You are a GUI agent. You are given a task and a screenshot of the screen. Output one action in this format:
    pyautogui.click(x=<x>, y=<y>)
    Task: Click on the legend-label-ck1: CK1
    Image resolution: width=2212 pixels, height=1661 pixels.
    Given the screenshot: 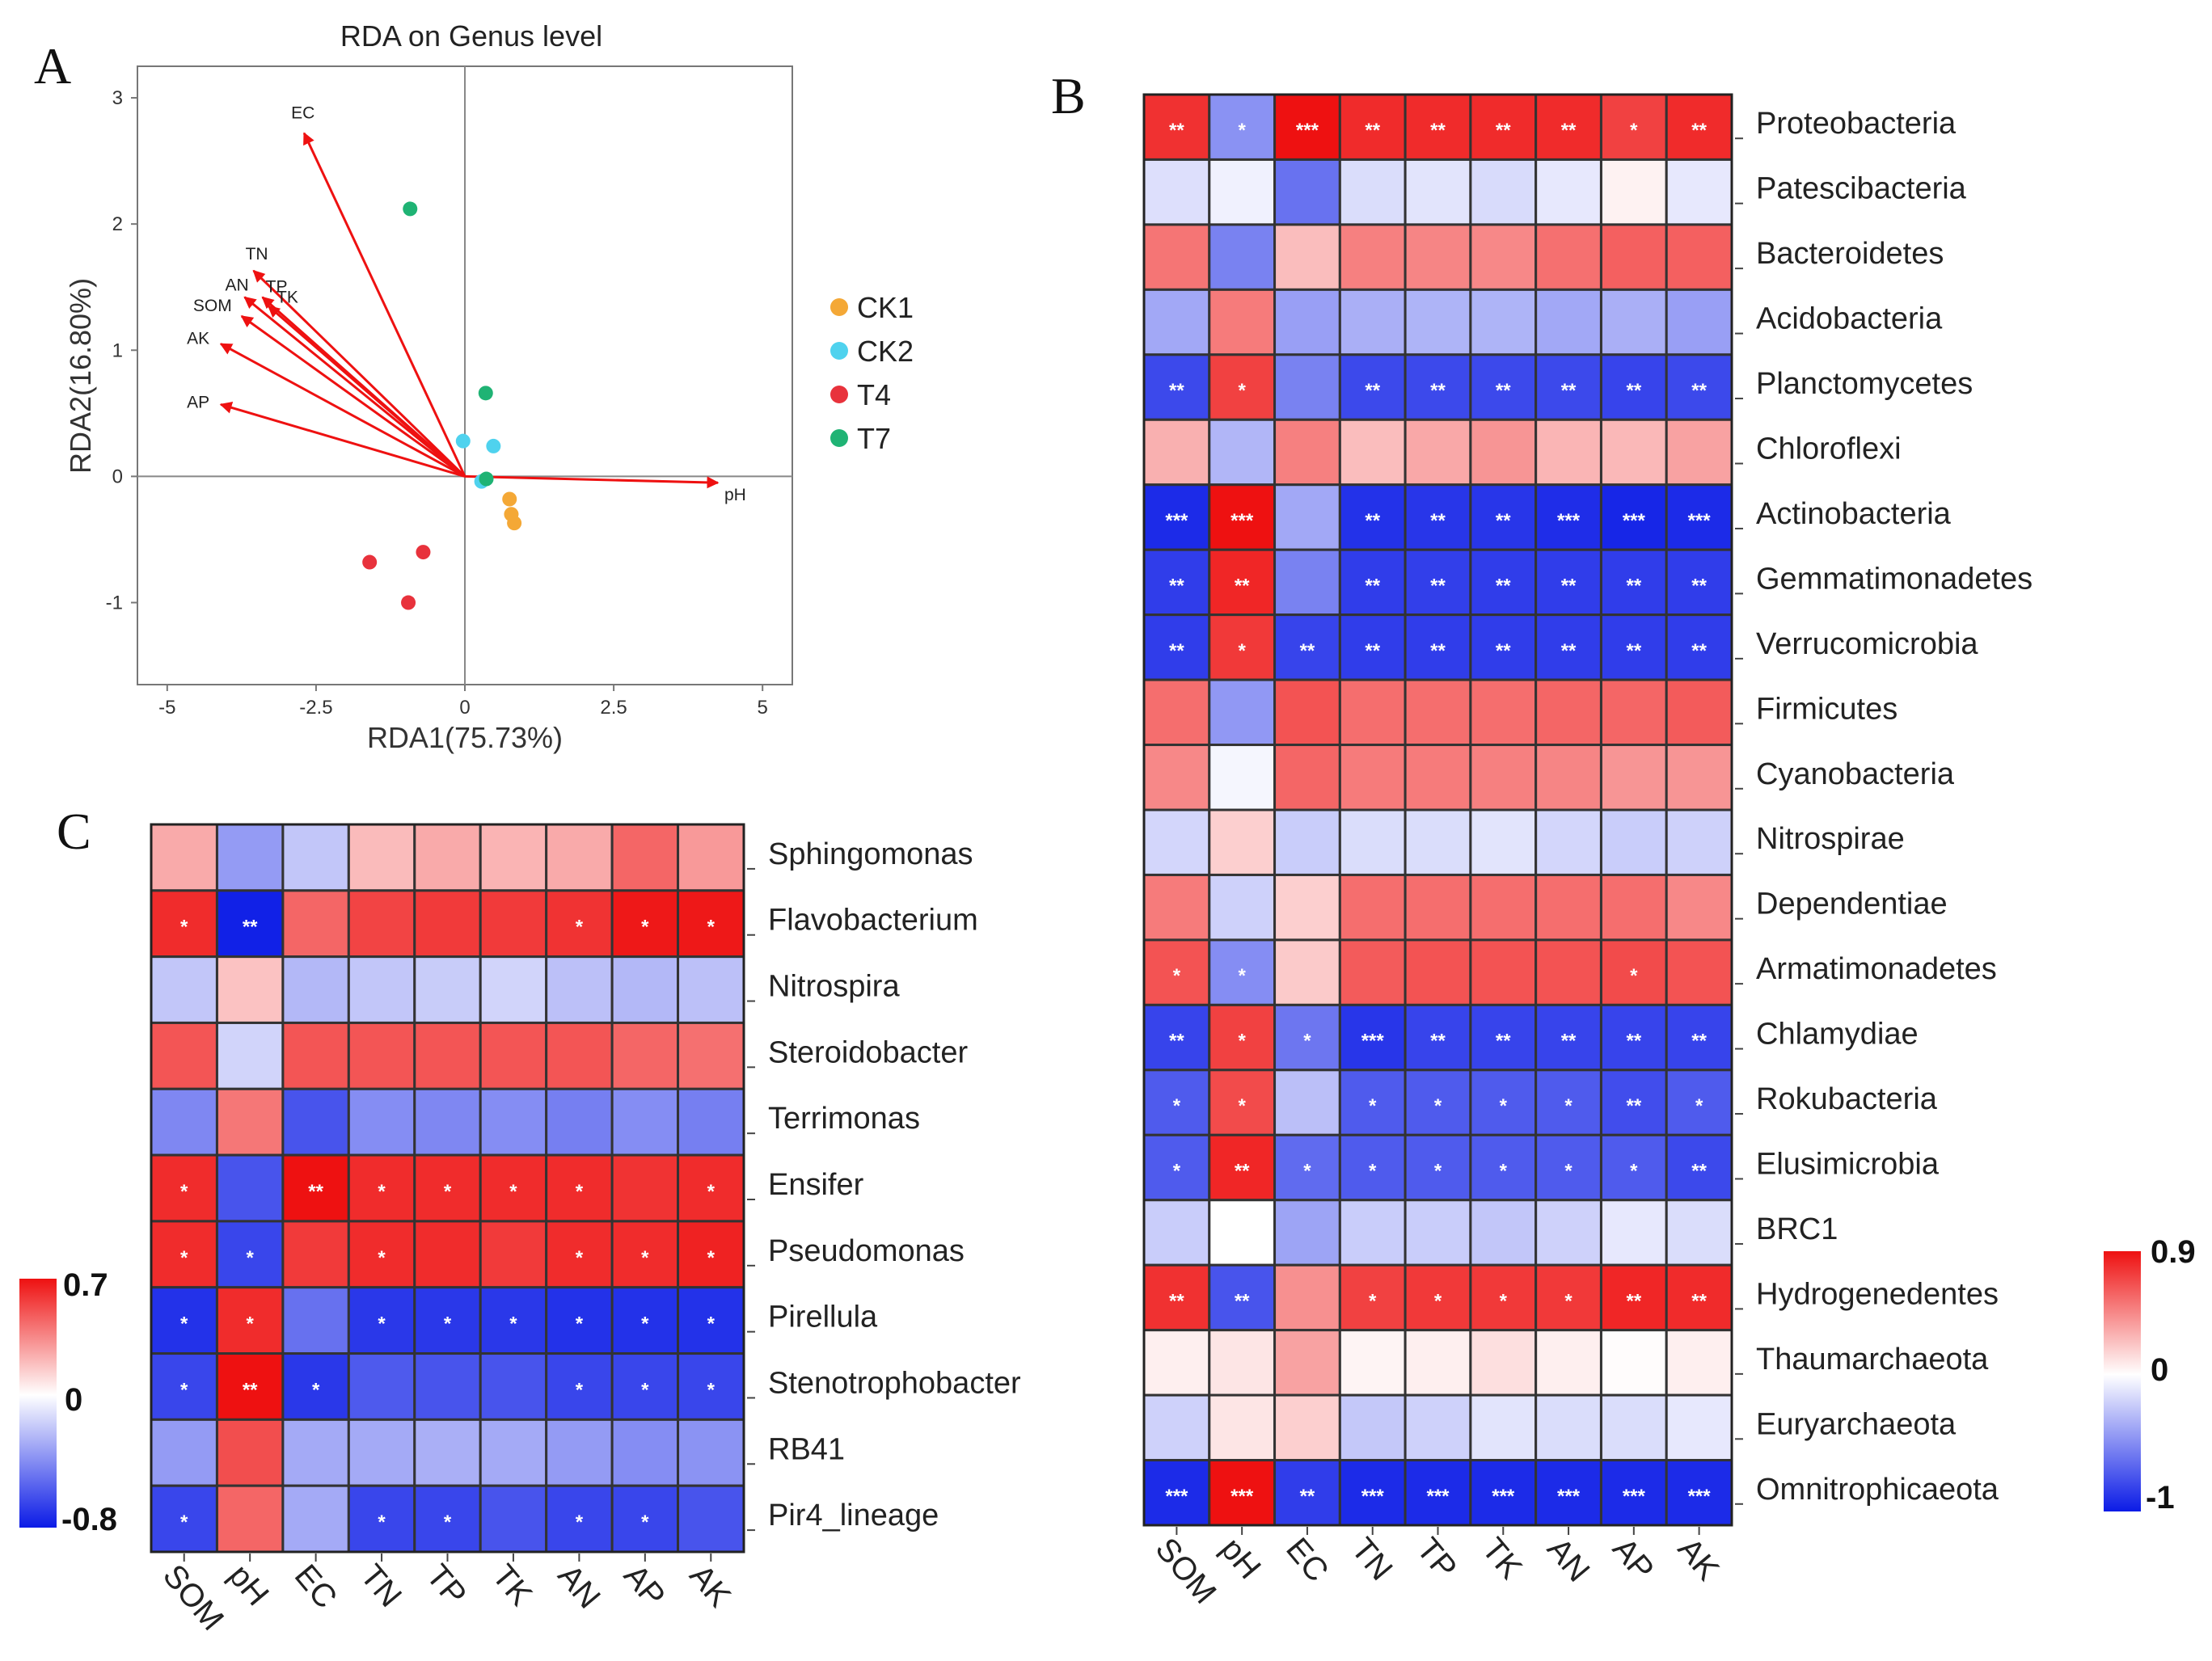 What is the action you would take?
    pyautogui.click(x=885, y=307)
    